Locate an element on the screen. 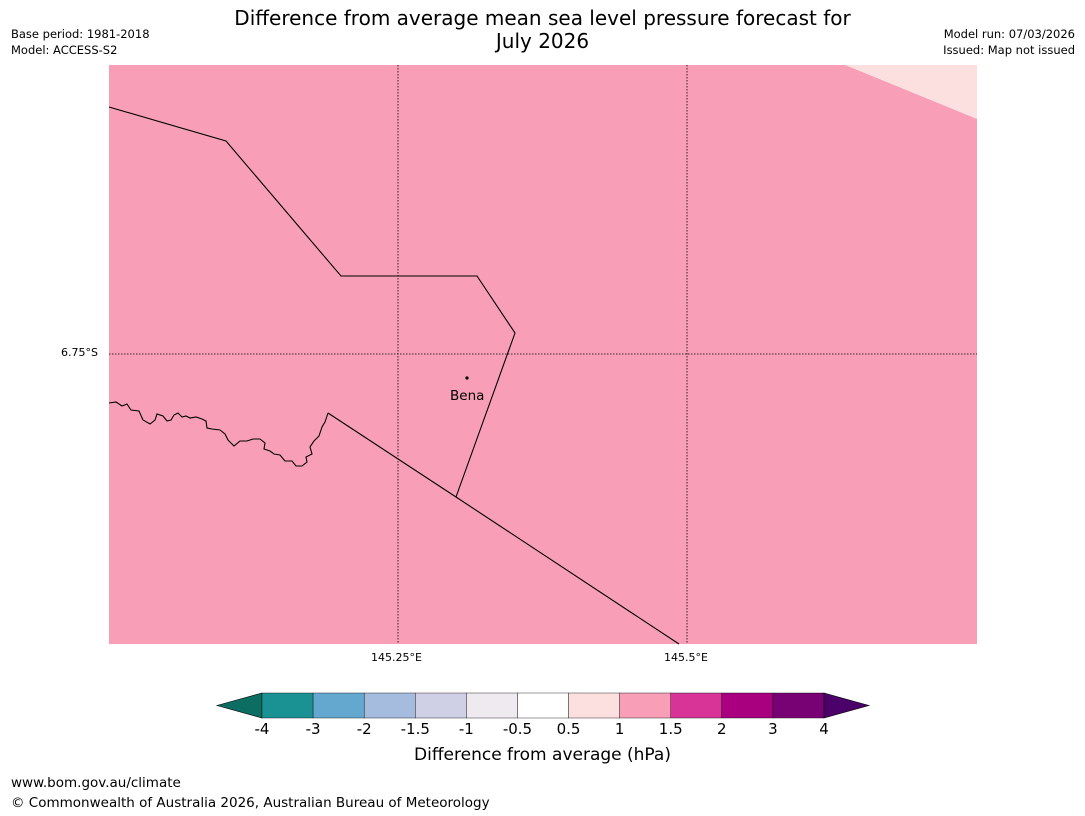 This screenshot has width=1085, height=816. model-run: Model run: 07/03/2026 is located at coordinates (1009, 34).